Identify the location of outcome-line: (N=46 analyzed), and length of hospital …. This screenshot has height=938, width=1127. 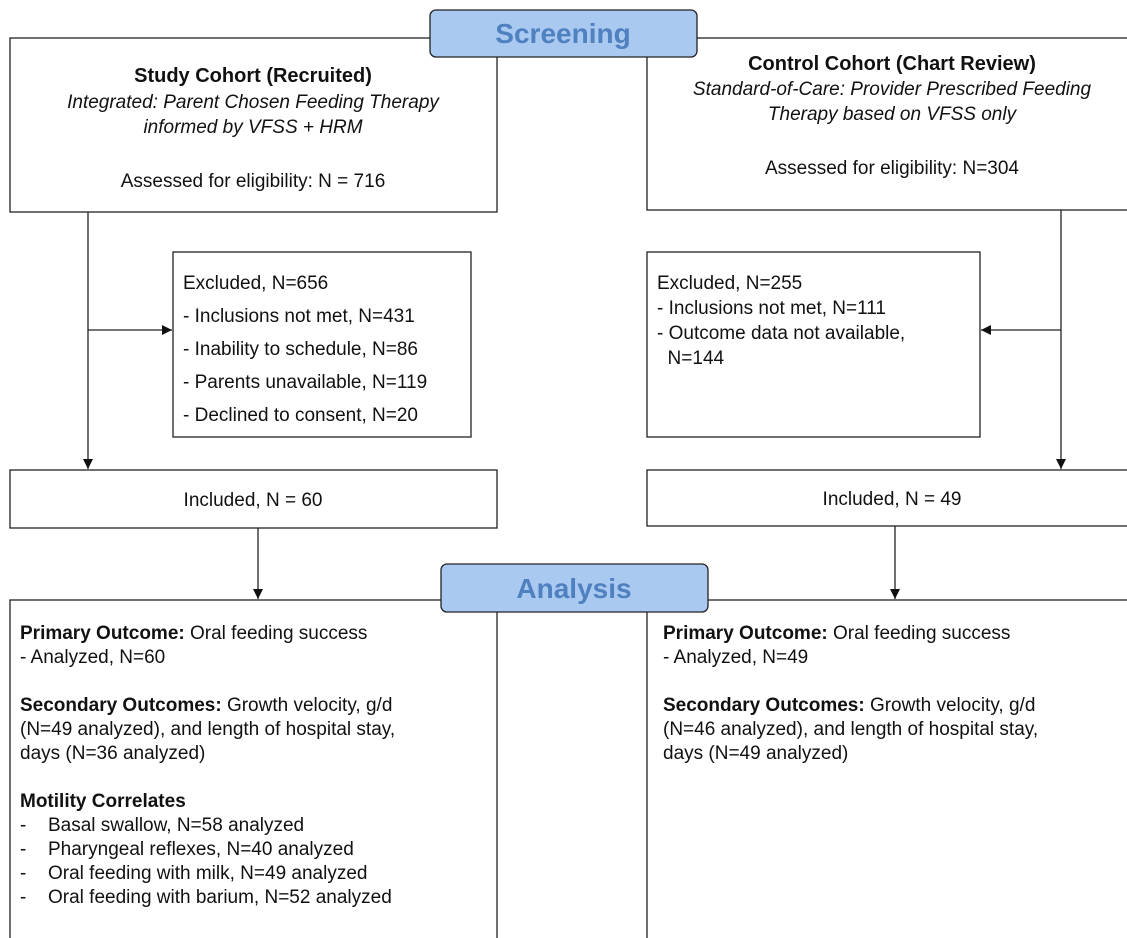
(850, 729).